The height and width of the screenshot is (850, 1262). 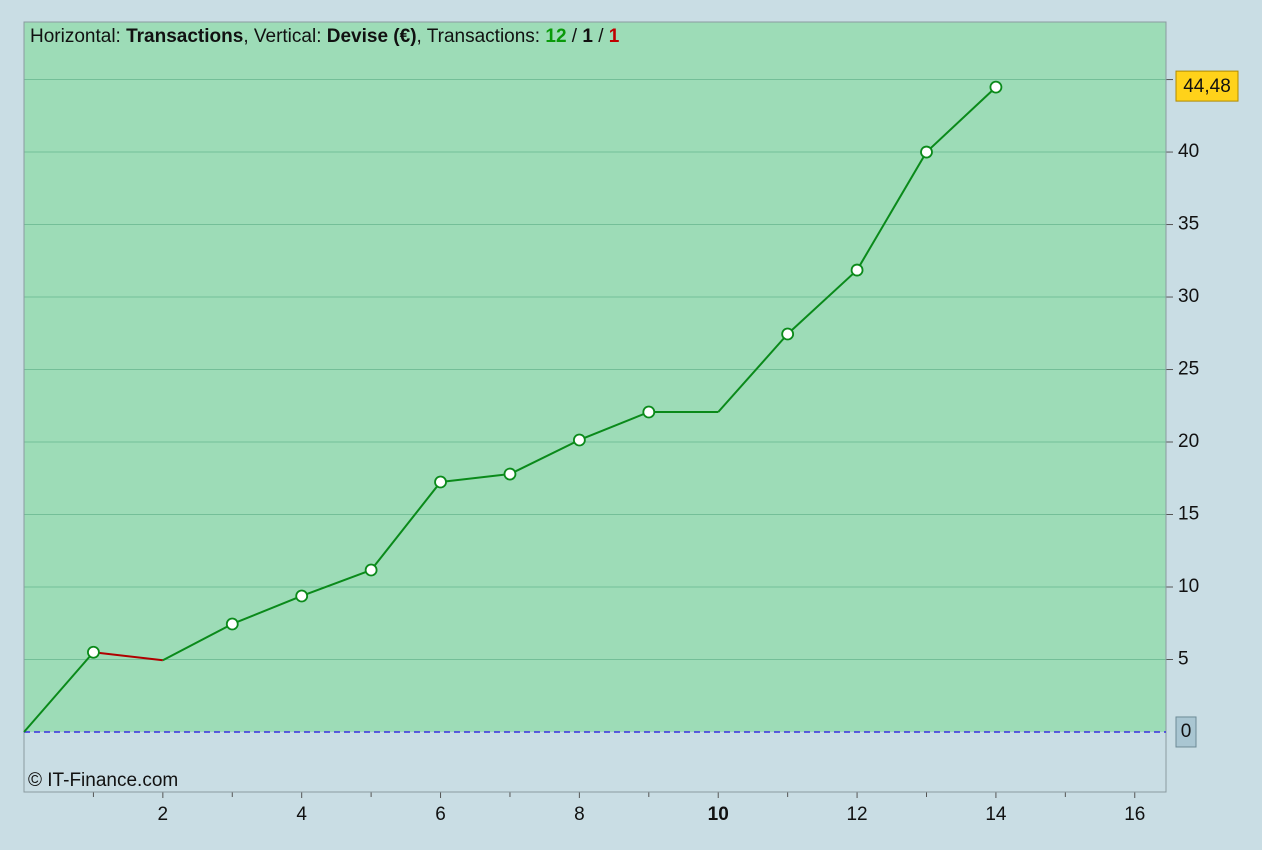 What do you see at coordinates (1188, 514) in the screenshot?
I see `y-tick-label: 15` at bounding box center [1188, 514].